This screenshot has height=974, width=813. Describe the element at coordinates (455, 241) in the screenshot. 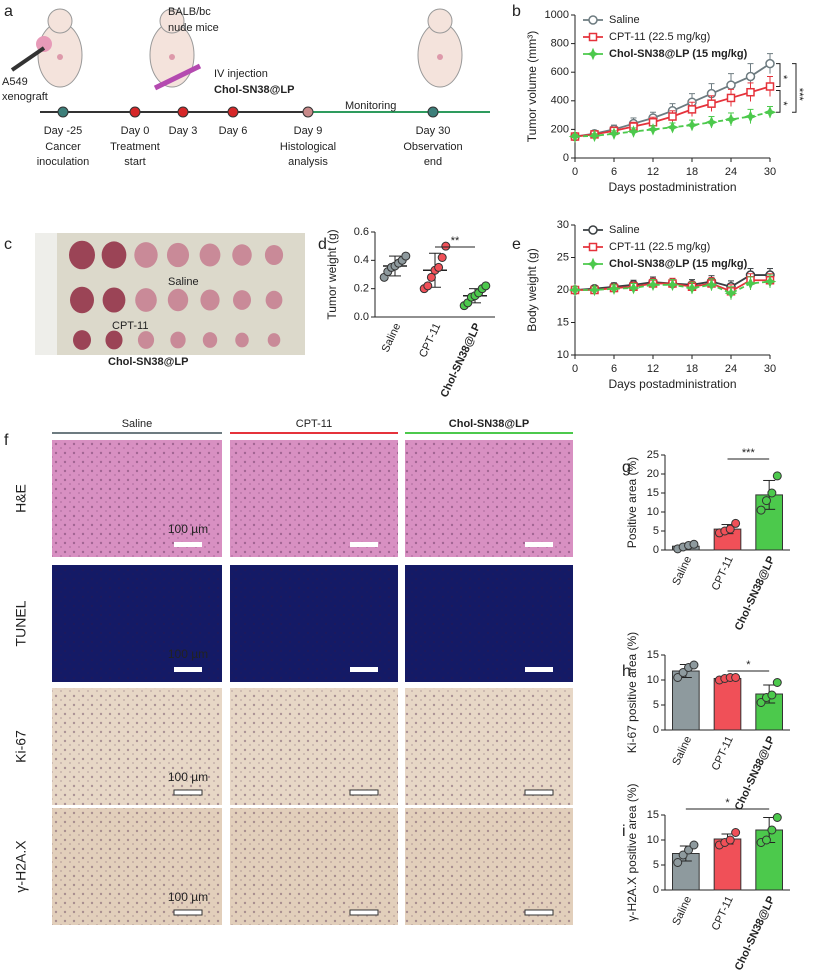

I see `significance: **` at that location.